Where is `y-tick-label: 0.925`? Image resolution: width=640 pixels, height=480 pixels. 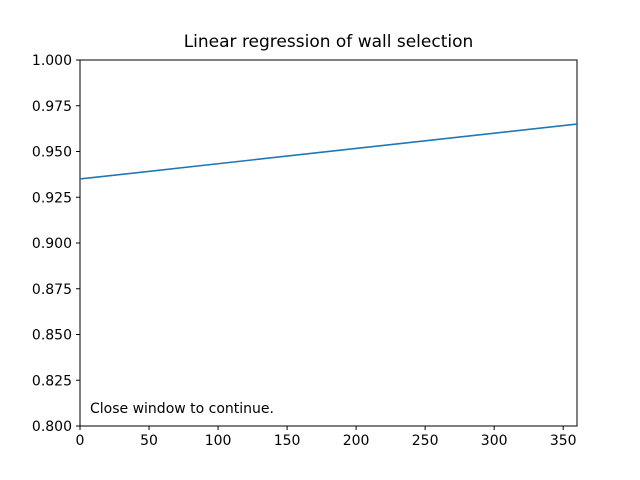
y-tick-label: 0.925 is located at coordinates (52, 198).